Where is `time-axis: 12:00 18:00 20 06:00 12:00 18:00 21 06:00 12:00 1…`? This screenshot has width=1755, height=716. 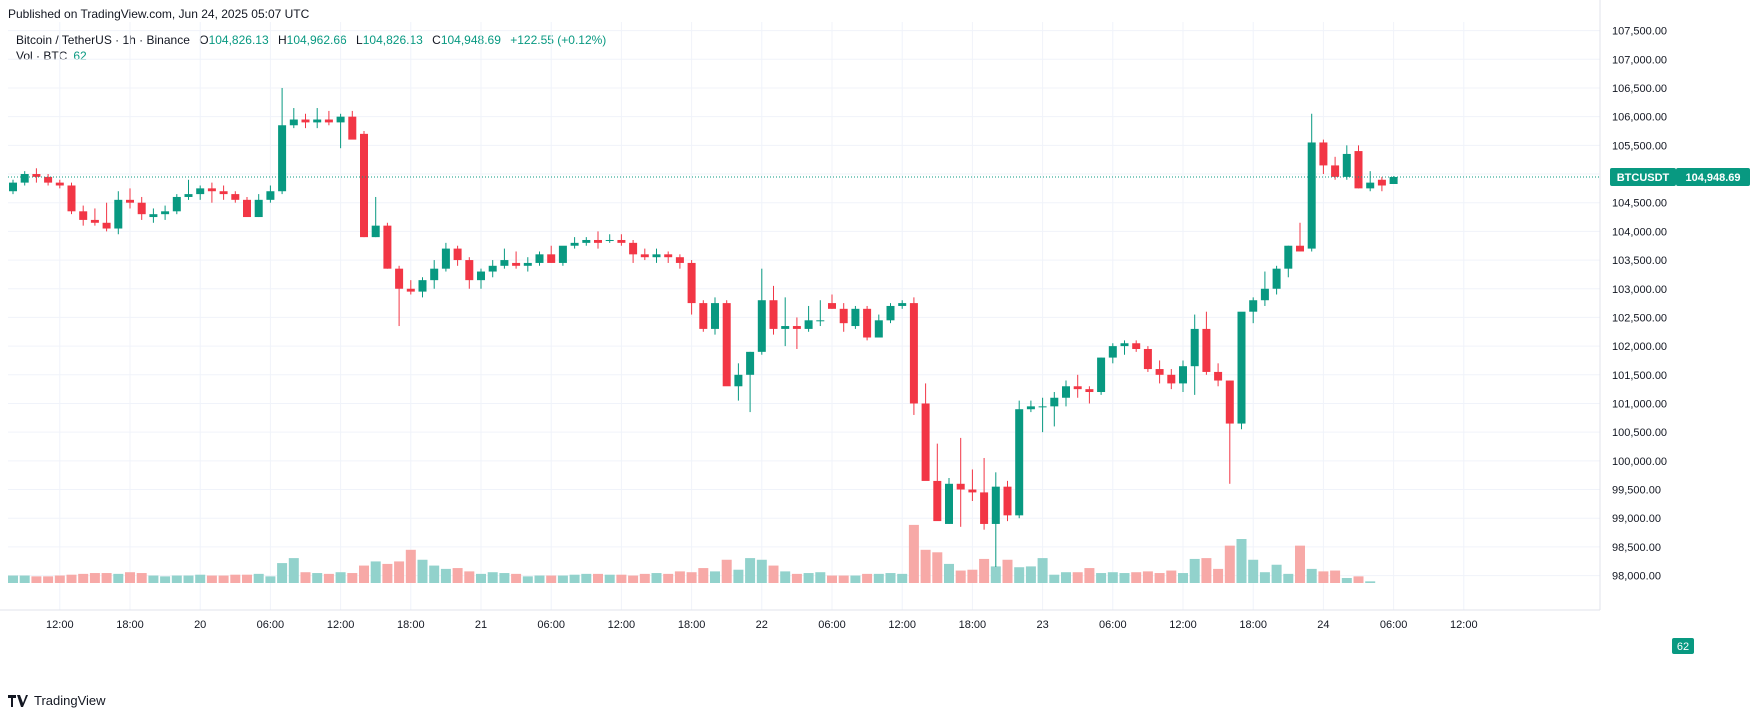
time-axis: 12:00 18:00 20 06:00 12:00 18:00 21 06:00 12:00 1… is located at coordinates (800, 620).